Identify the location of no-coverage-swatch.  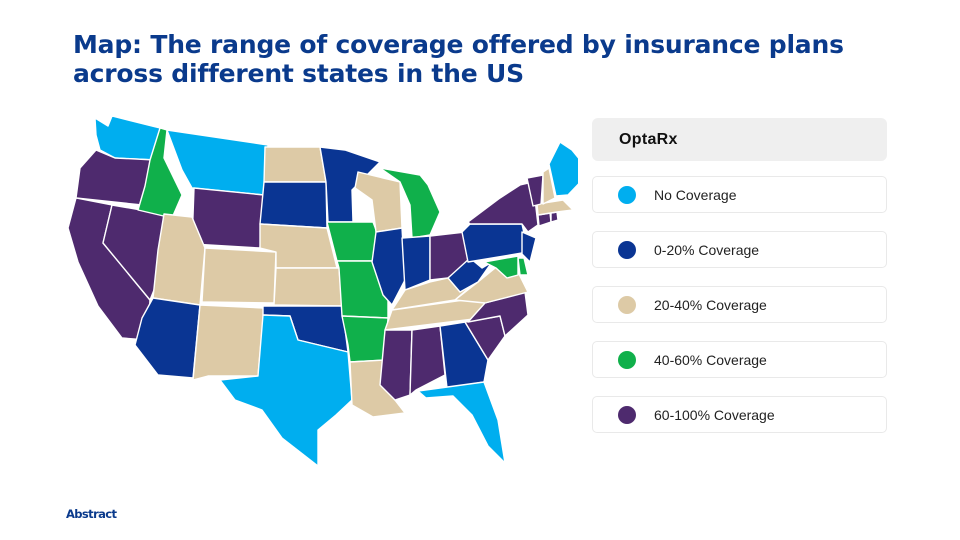
(627, 194).